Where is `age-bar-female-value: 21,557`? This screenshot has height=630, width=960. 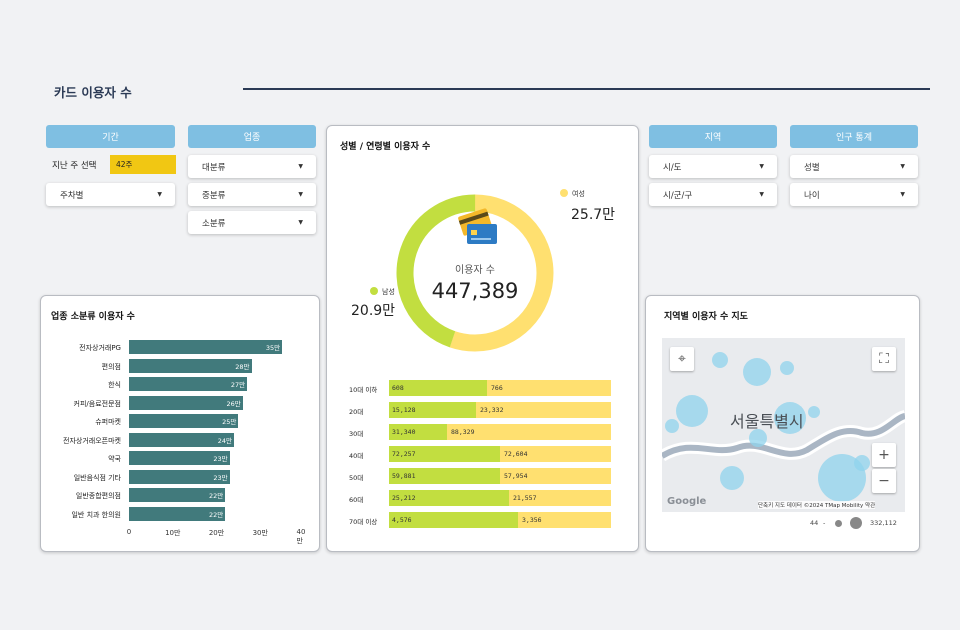
age-bar-female-value: 21,557 is located at coordinates (525, 498).